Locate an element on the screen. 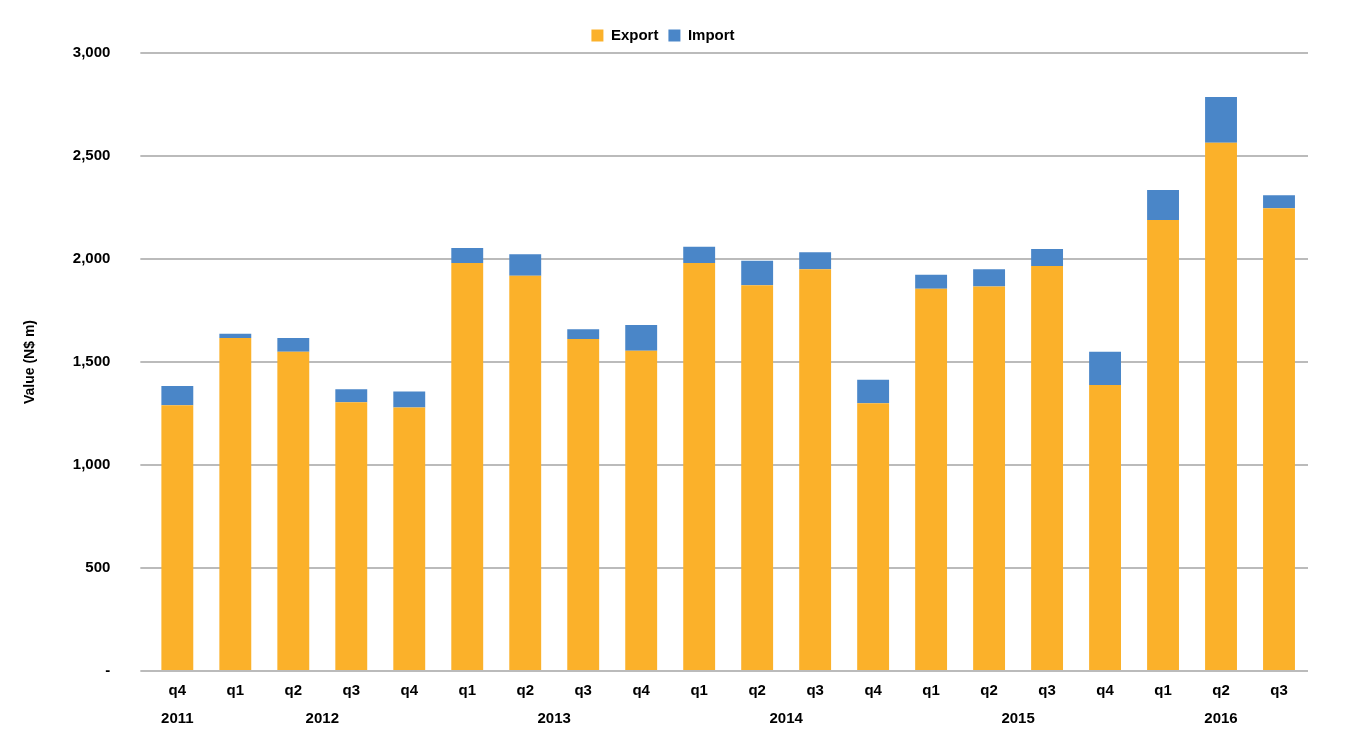 The width and height of the screenshot is (1346, 747). text: 2013 is located at coordinates (554, 717).